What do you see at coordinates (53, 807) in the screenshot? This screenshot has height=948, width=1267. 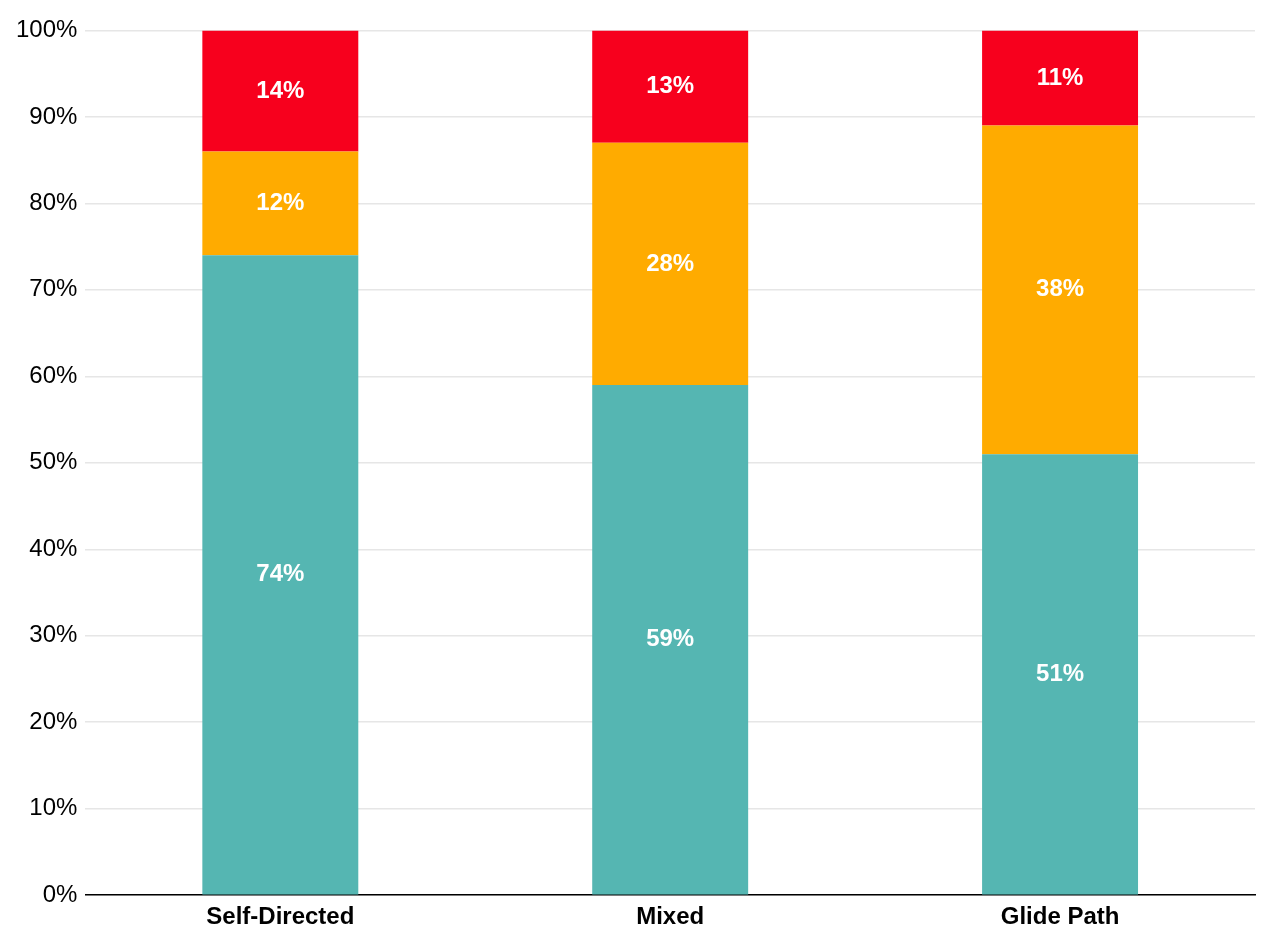 I see `y-tick-label: 10%` at bounding box center [53, 807].